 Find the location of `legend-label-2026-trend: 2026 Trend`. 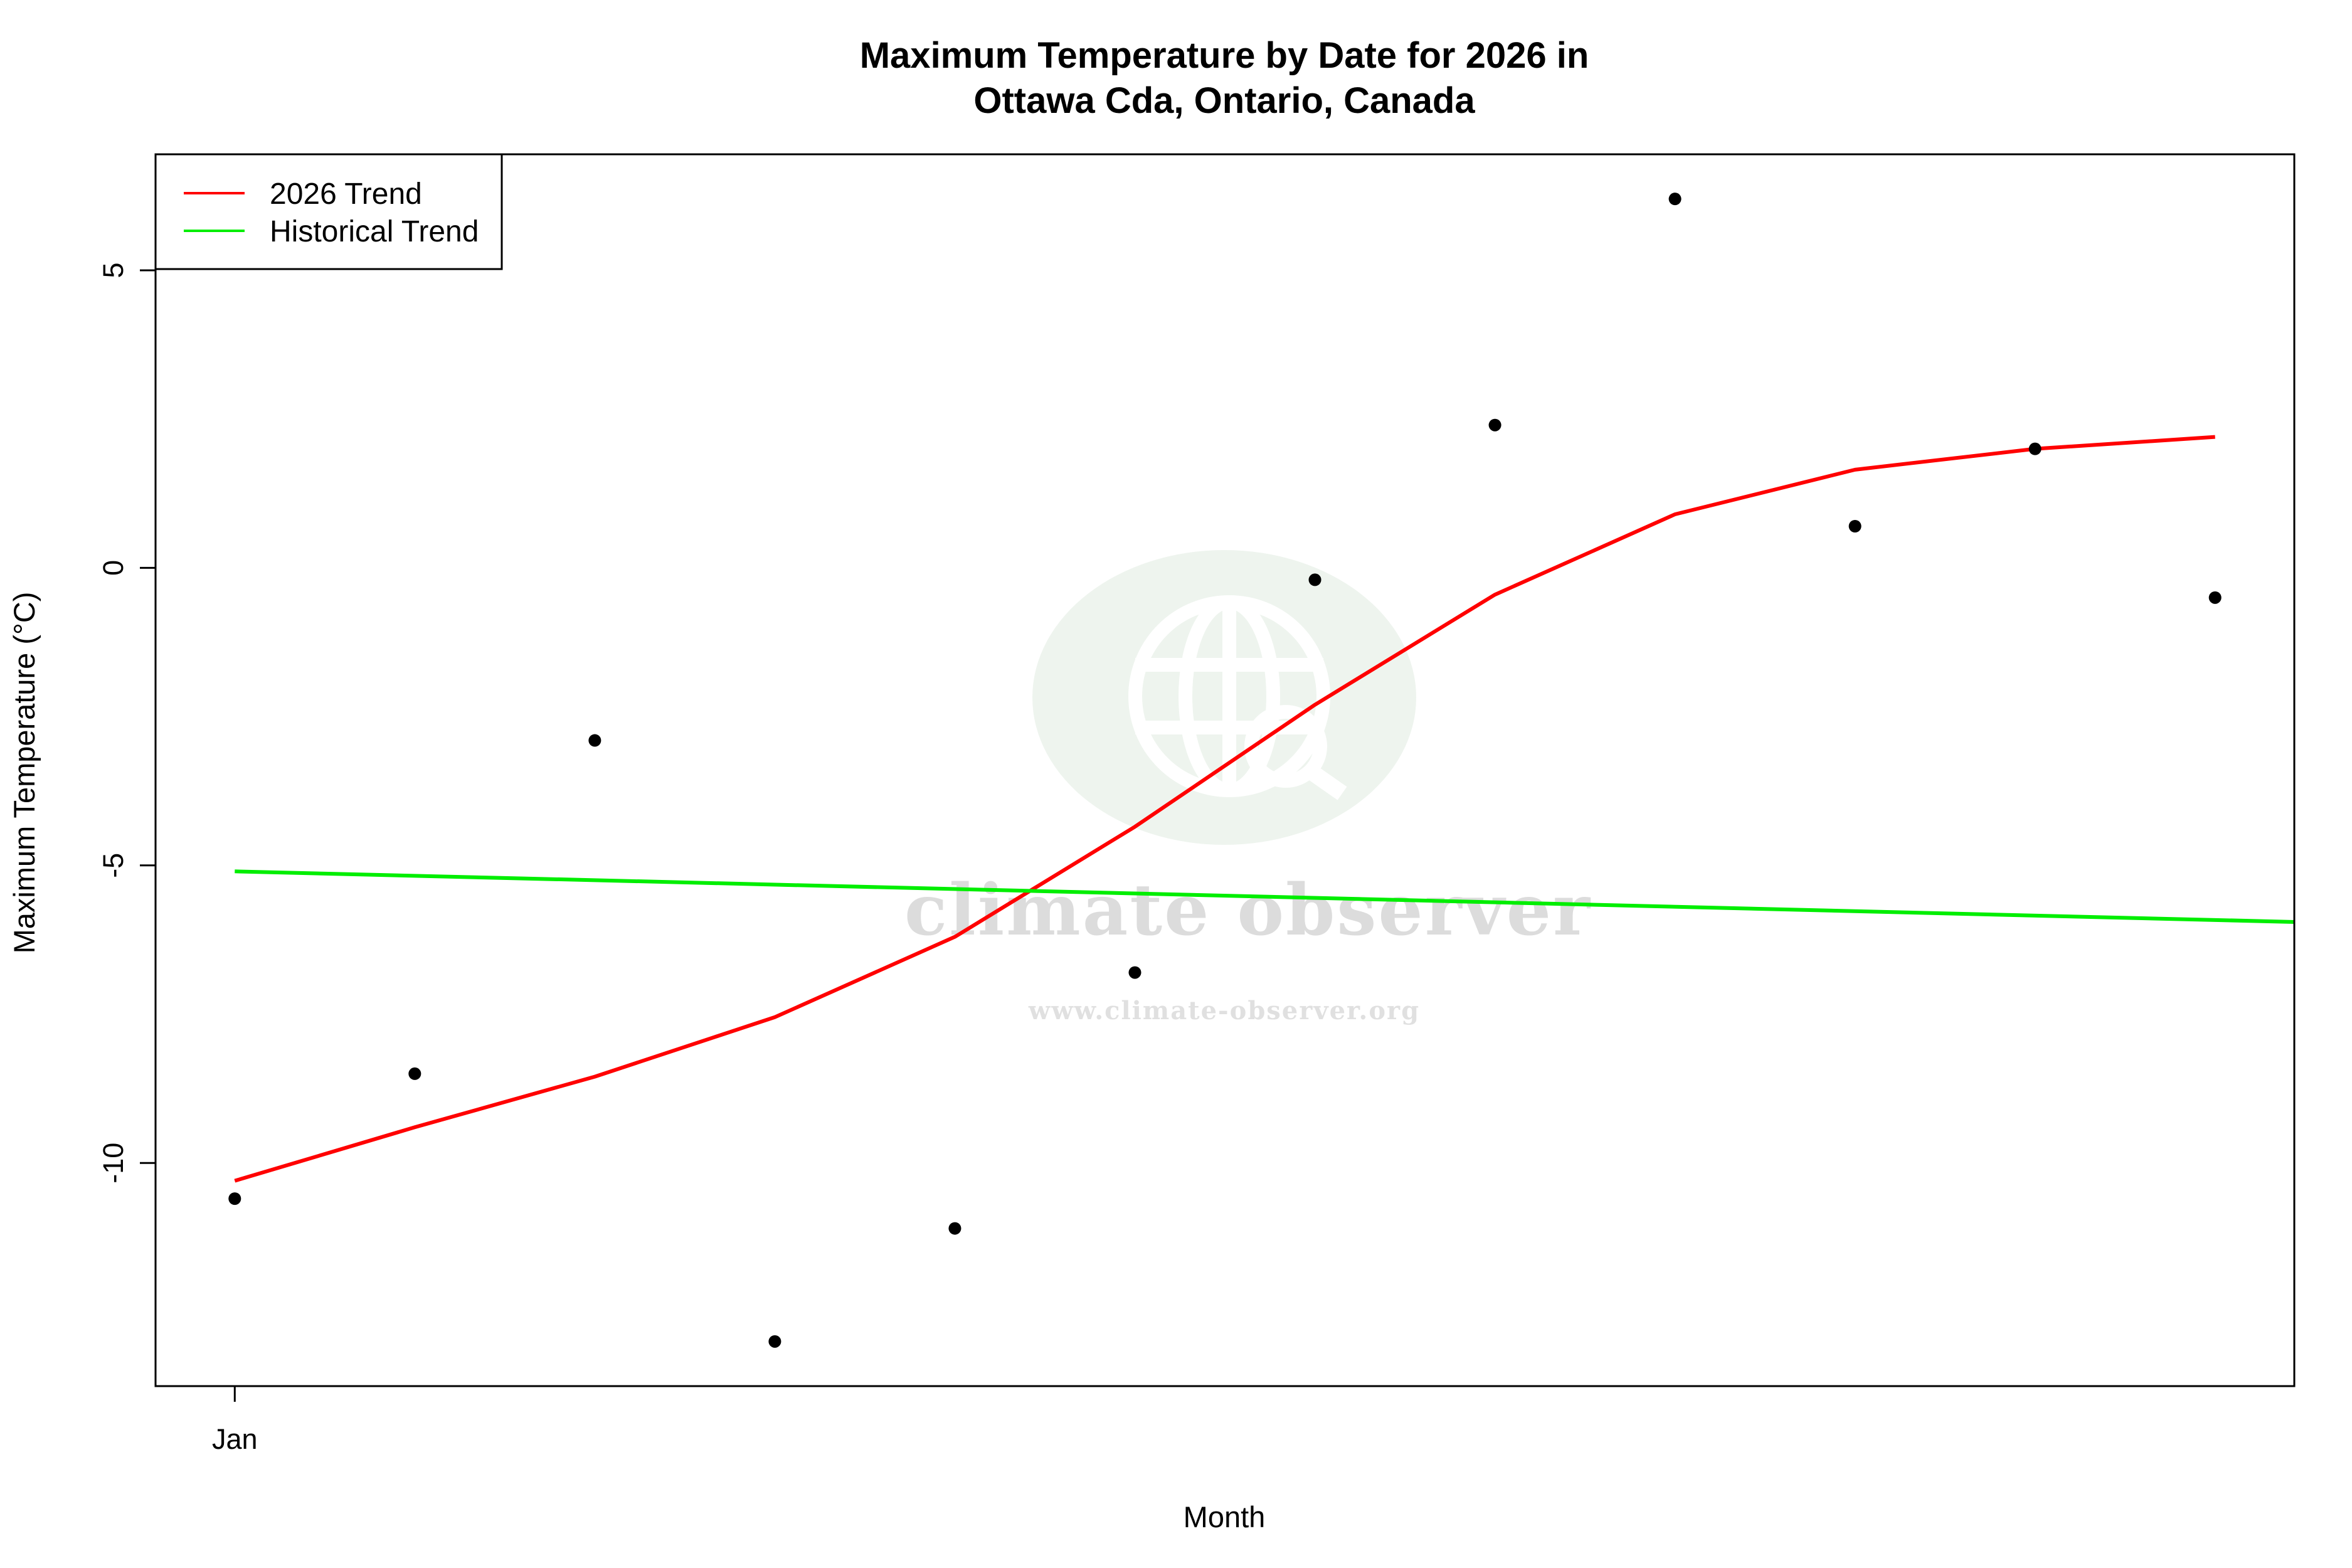

legend-label-2026-trend: 2026 Trend is located at coordinates (346, 194).